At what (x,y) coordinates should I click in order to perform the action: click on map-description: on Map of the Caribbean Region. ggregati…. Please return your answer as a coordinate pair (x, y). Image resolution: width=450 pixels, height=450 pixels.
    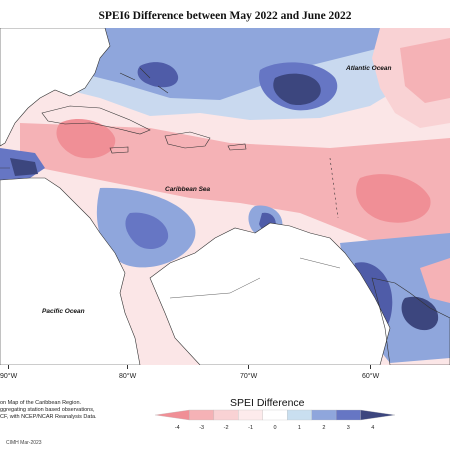
    Looking at the image, I should click on (70, 410).